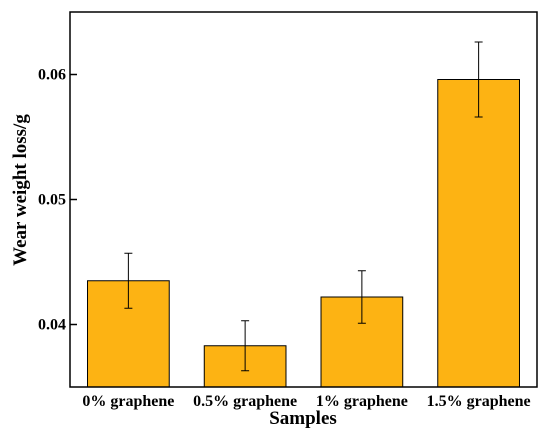  What do you see at coordinates (52, 200) in the screenshot?
I see `y-tick-label-1: 0.05` at bounding box center [52, 200].